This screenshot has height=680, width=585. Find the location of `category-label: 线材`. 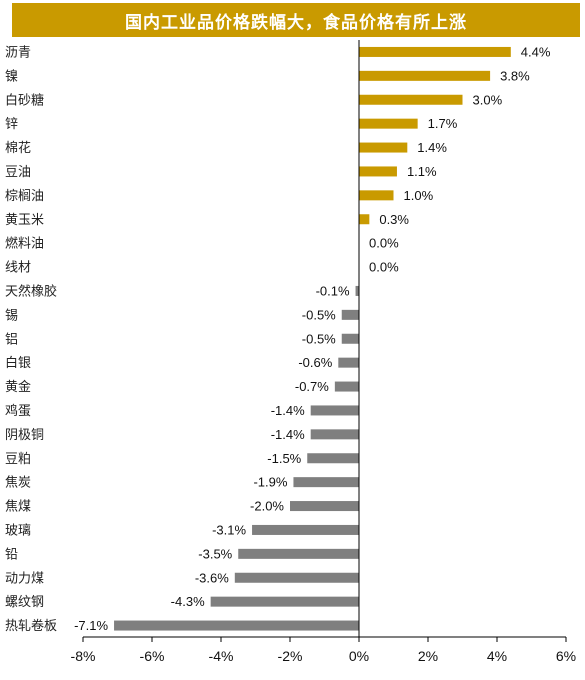

category-label: 线材 is located at coordinates (18, 268).